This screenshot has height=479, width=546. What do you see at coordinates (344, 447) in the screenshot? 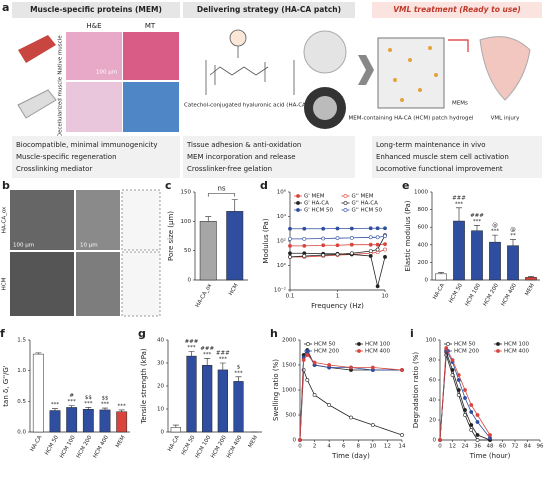
I see `x-tick-label: 6` at bounding box center [344, 447].